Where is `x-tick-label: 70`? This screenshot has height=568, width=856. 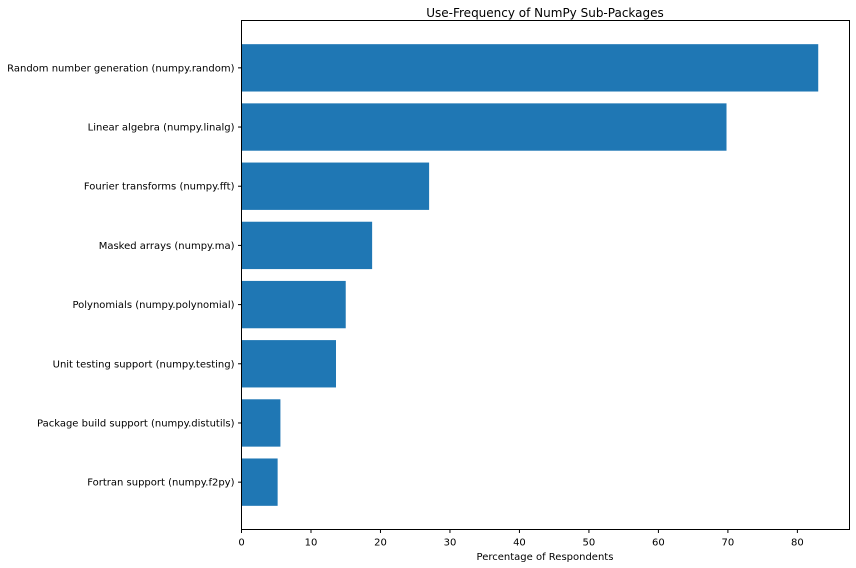
x-tick-label: 70 is located at coordinates (728, 543).